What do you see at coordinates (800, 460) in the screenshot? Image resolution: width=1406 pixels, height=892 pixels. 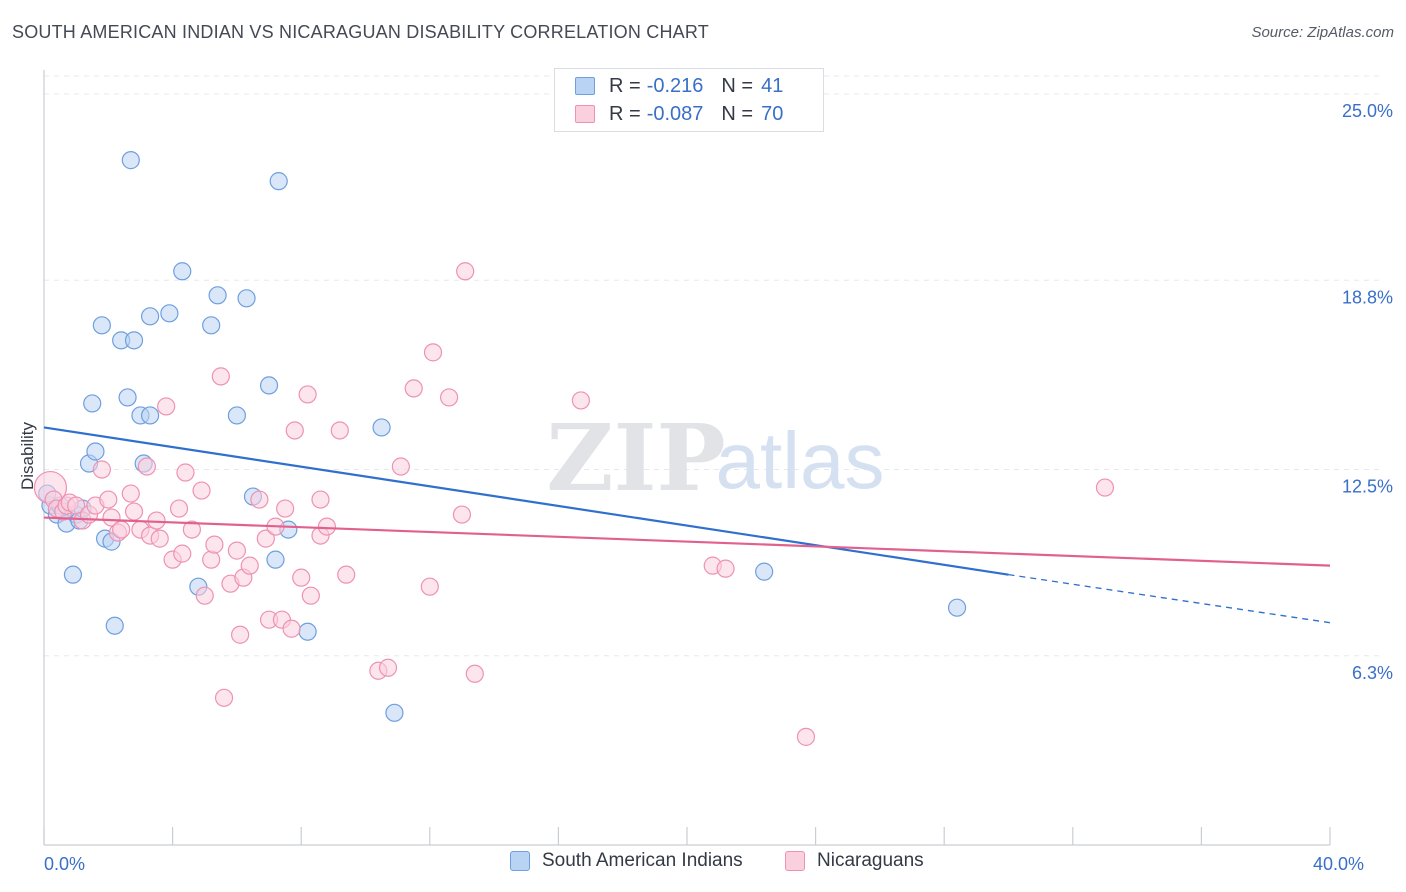 I see `watermark-atlas: atlas` at bounding box center [800, 460].